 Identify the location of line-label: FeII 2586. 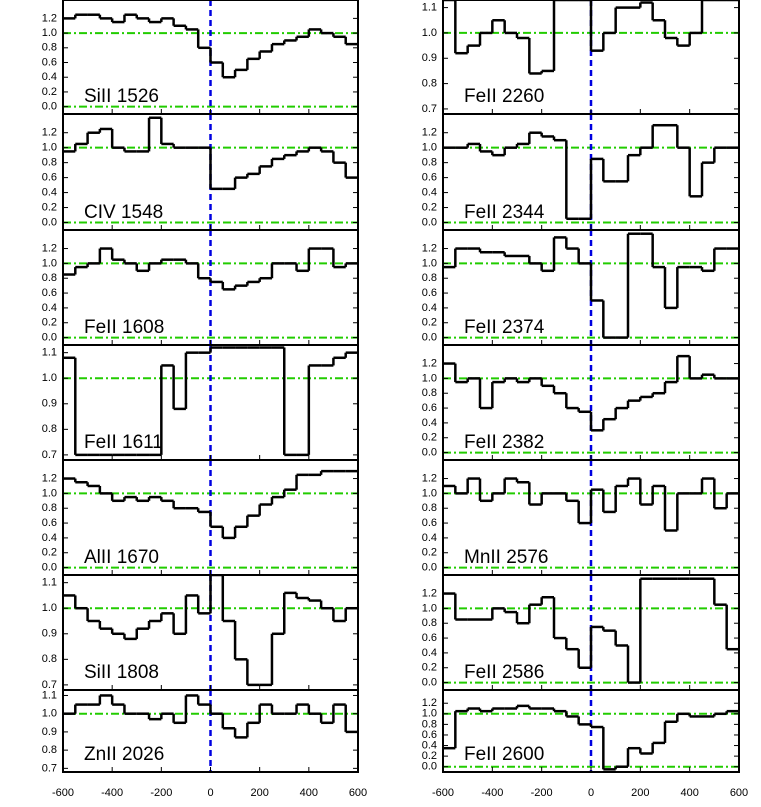
(504, 672).